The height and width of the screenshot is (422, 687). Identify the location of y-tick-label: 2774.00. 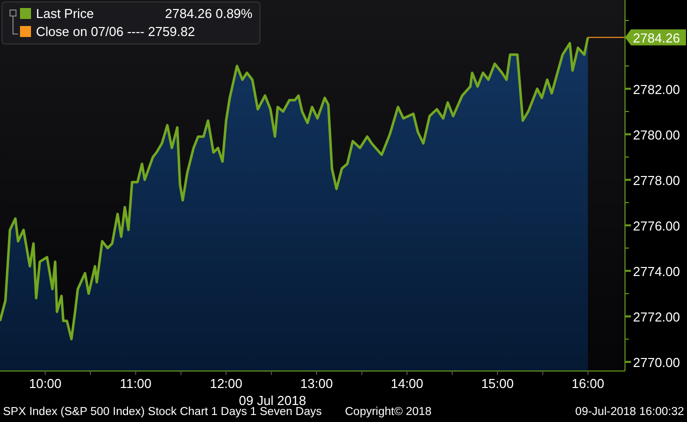
(656, 271).